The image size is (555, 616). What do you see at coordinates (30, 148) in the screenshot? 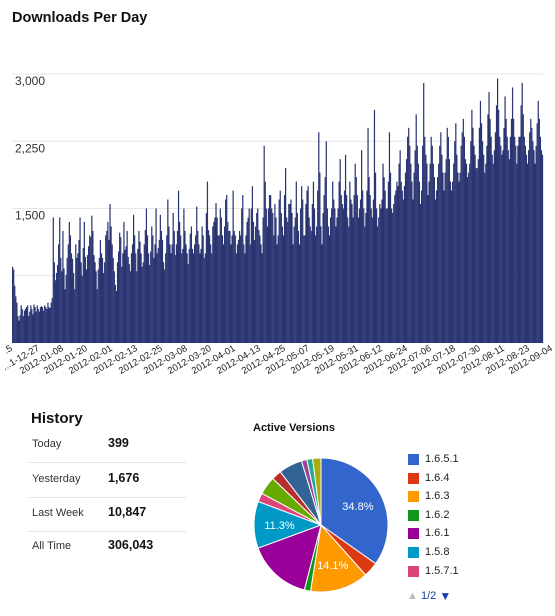
I see `y-tick-label: 2,250` at bounding box center [30, 148].